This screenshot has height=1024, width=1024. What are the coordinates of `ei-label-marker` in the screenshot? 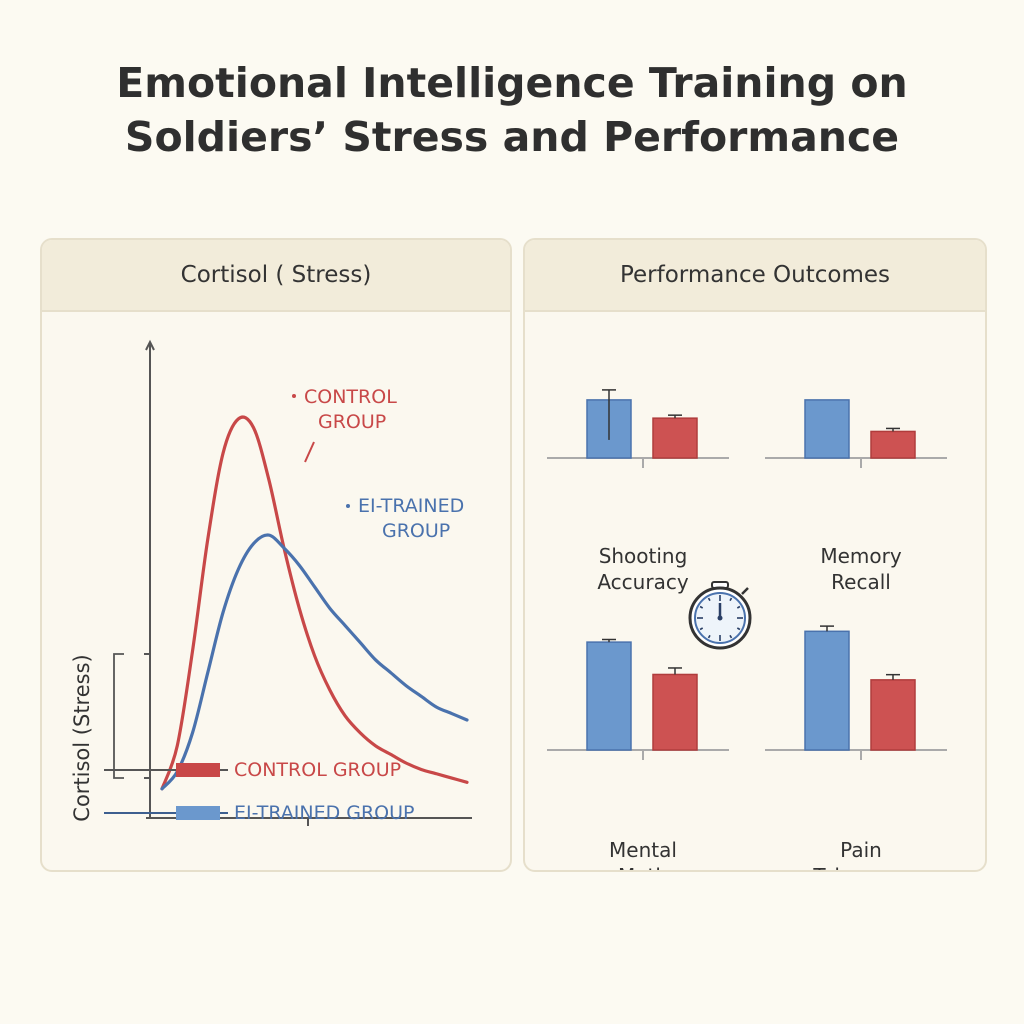 It's located at (348, 506).